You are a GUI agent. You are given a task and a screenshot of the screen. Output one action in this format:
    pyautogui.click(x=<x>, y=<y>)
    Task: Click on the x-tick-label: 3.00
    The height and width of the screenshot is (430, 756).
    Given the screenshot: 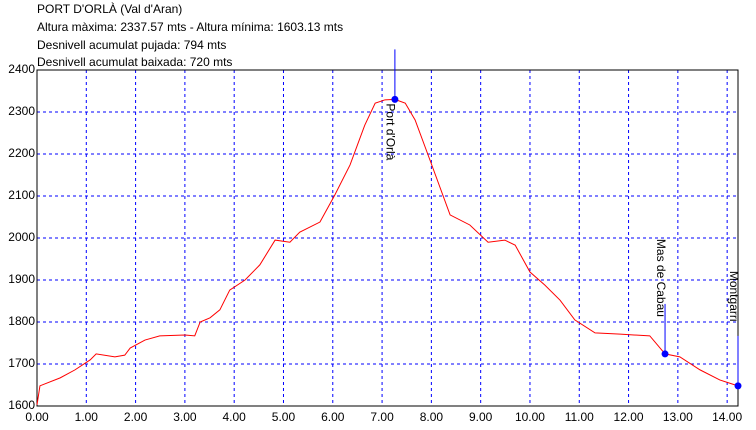 What is the action you would take?
    pyautogui.click(x=185, y=417)
    